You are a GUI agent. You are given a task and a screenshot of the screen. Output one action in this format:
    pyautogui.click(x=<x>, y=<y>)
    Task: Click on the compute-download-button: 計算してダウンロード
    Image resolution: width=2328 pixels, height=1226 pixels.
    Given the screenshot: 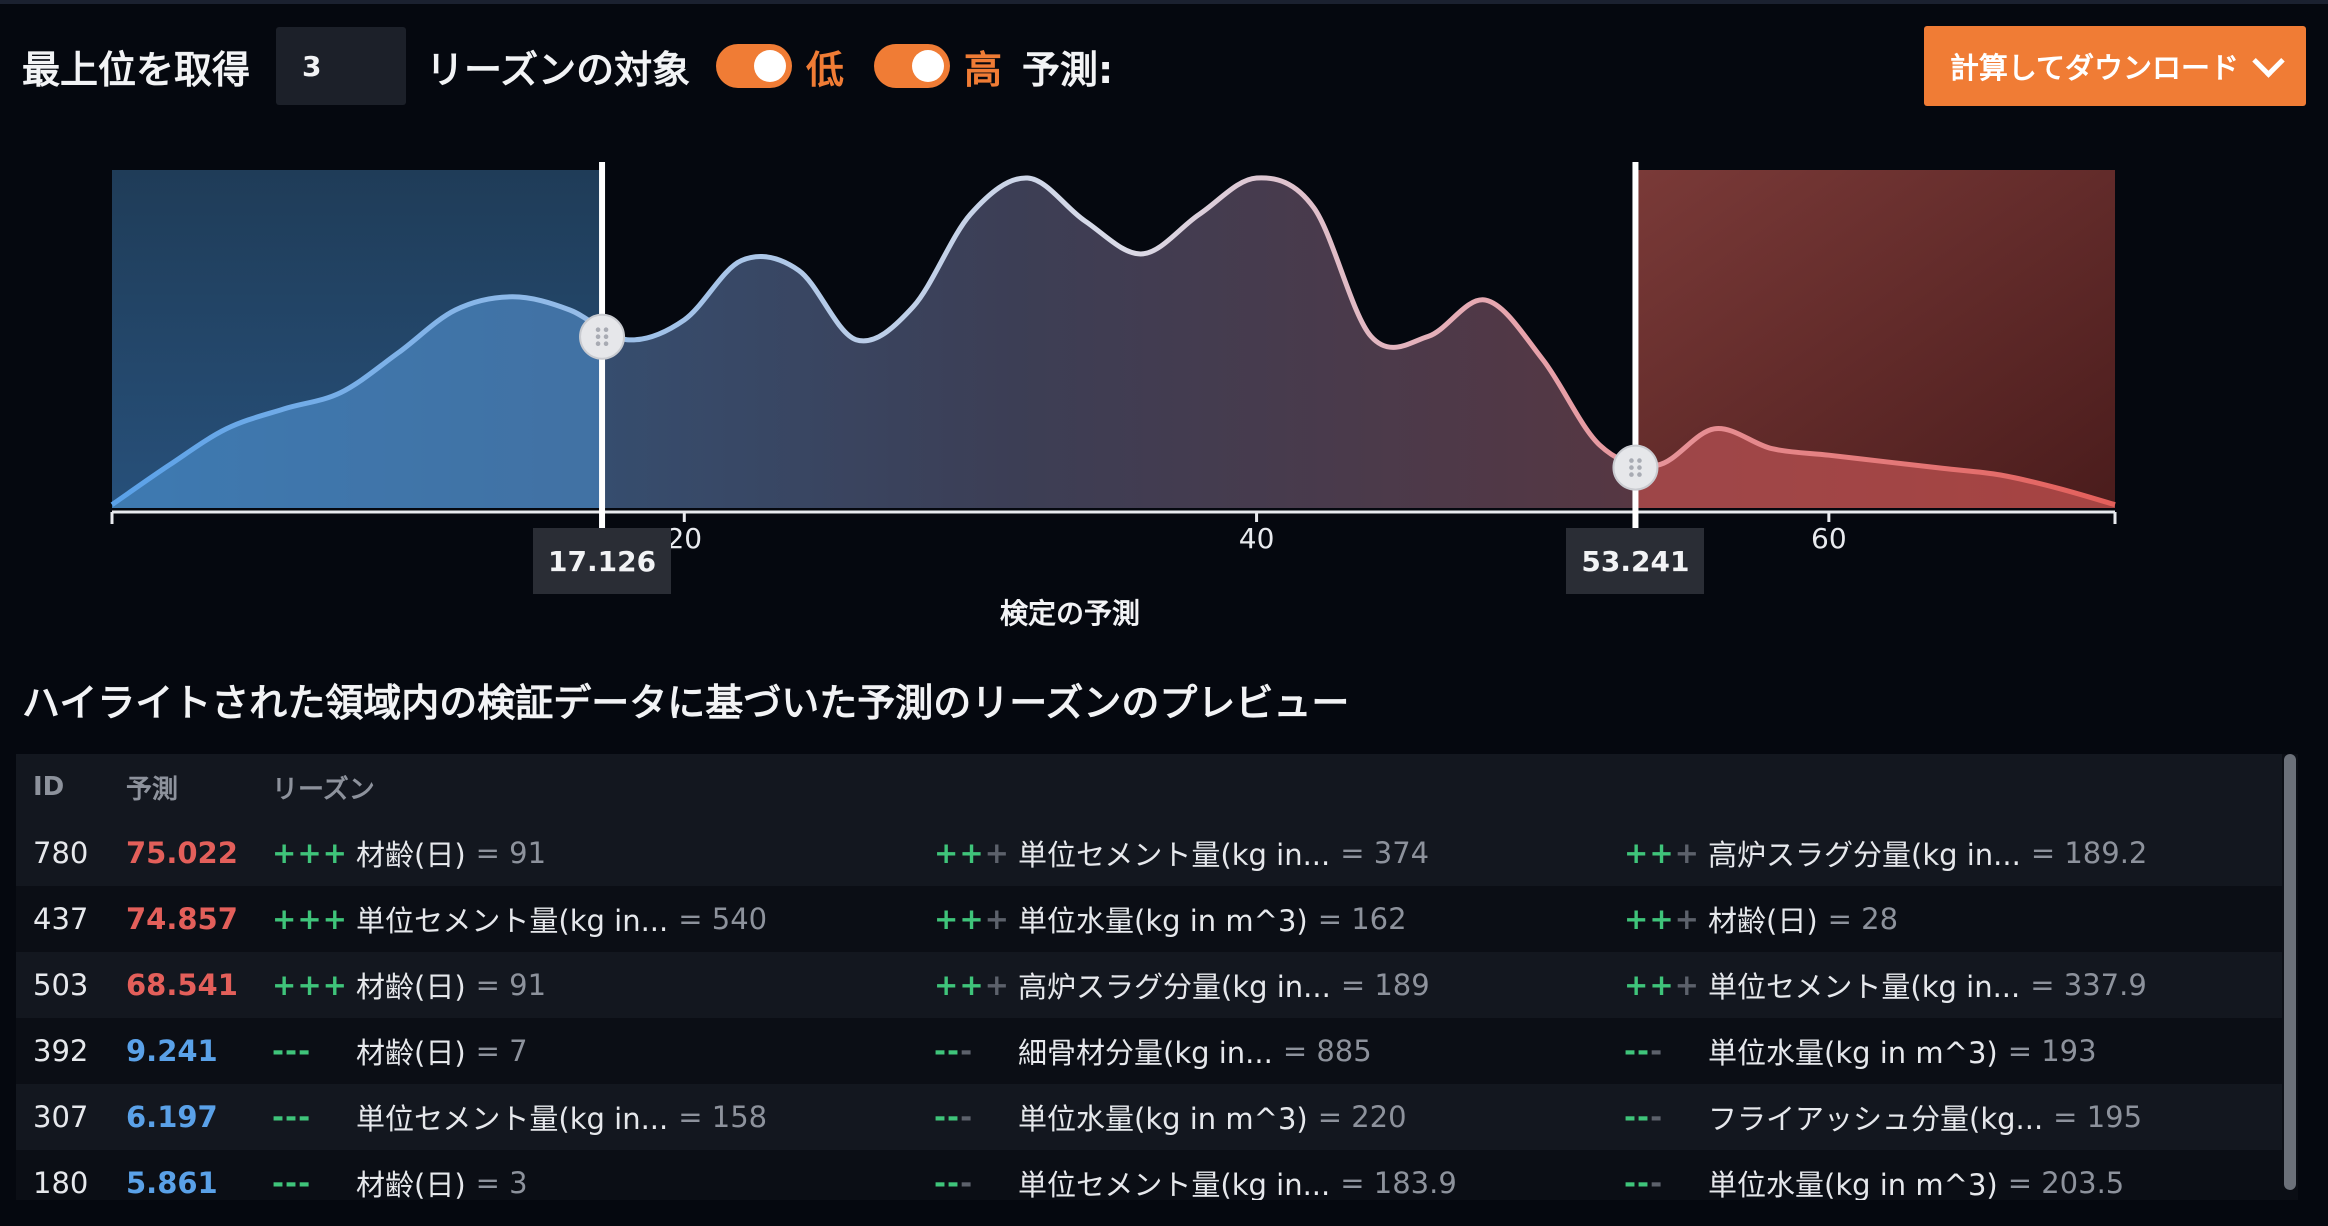 What is the action you would take?
    pyautogui.click(x=2115, y=66)
    